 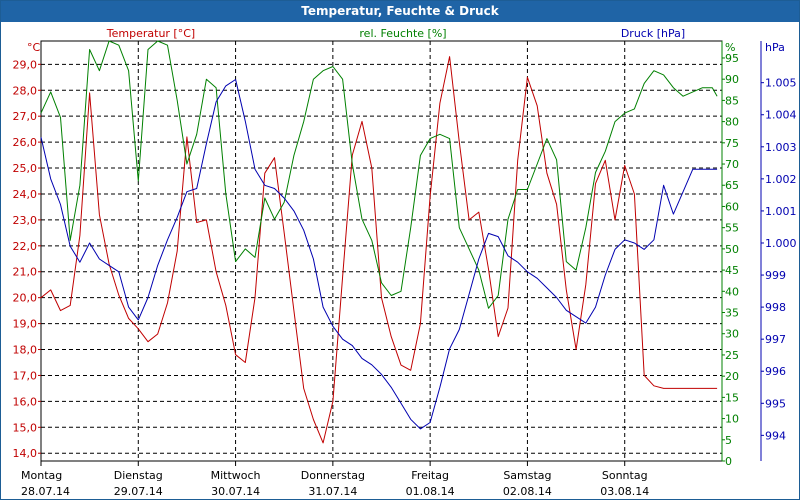 What do you see at coordinates (781, 115) in the screenshot?
I see `pressure-tick-label: 1.004` at bounding box center [781, 115].